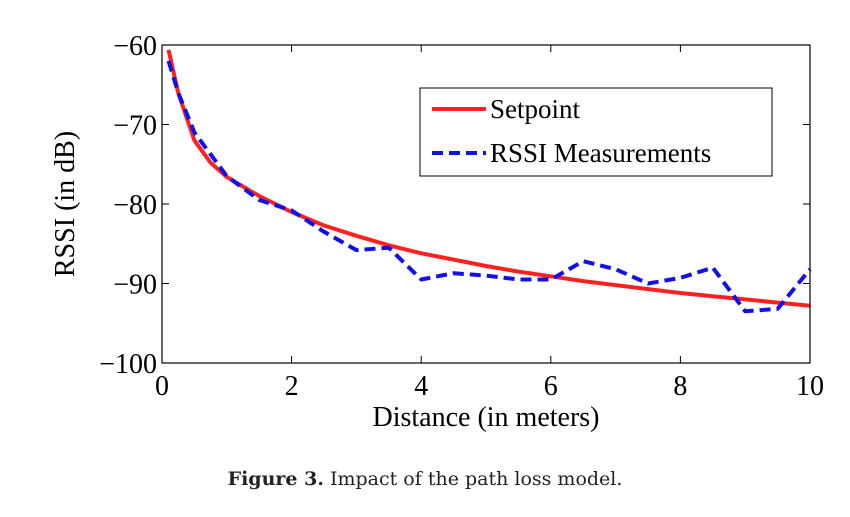  I want to click on legend: Setpoint RSSI Measurements, so click(596, 132).